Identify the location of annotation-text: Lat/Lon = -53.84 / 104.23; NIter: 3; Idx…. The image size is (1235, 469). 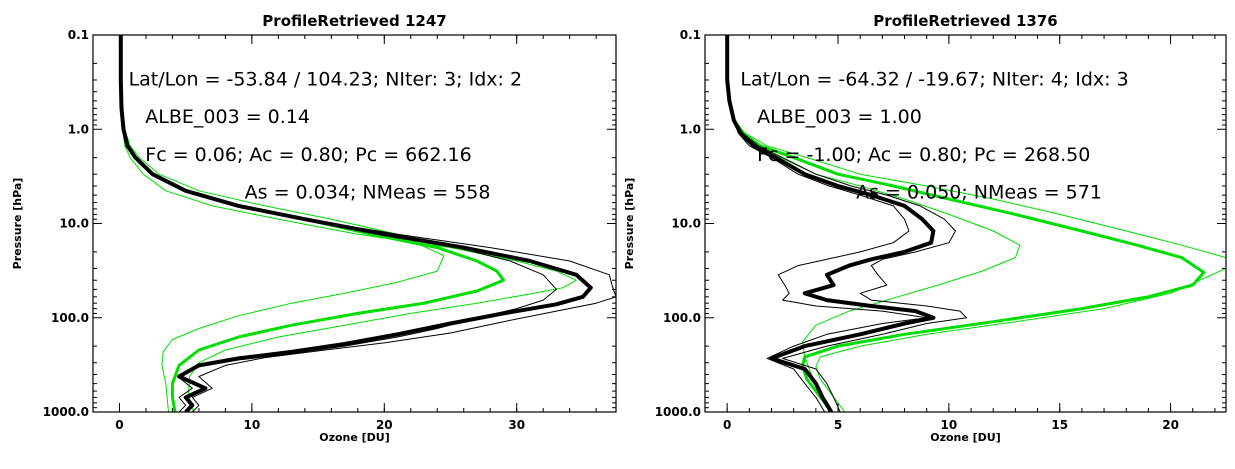
(325, 79).